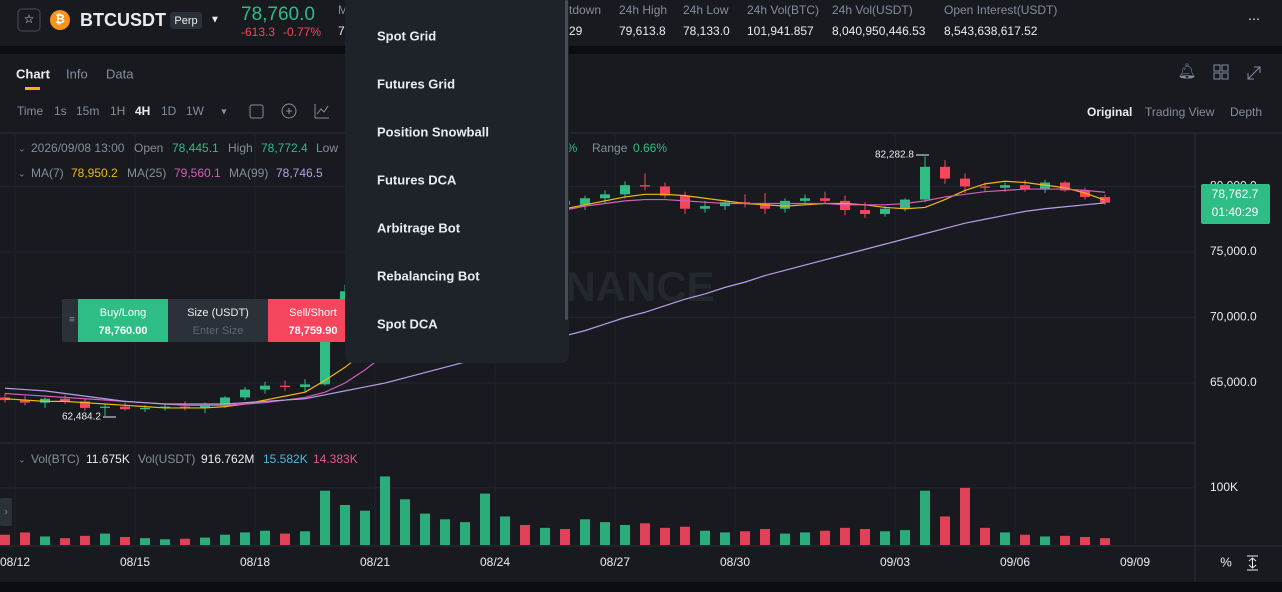 Image resolution: width=1282 pixels, height=592 pixels. Describe the element at coordinates (148, 148) in the screenshot. I see `legend-label: Open` at that location.